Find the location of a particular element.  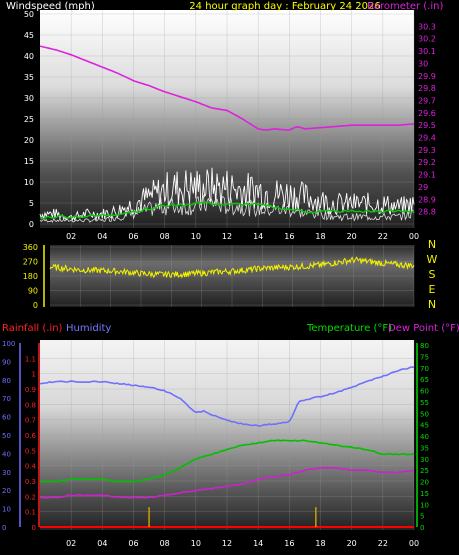

temperature-tick-label: 10 is located at coordinates (424, 505).